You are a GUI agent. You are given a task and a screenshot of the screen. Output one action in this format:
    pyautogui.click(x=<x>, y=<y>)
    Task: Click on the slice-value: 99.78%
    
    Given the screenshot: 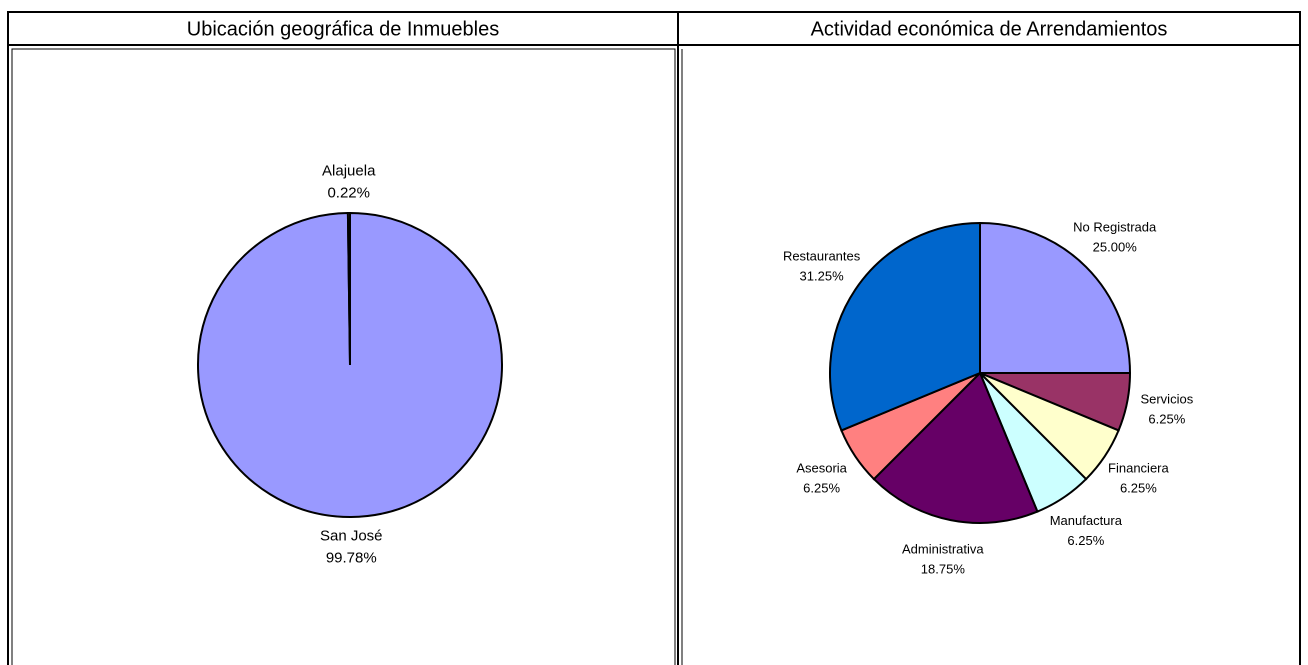 What is the action you would take?
    pyautogui.click(x=351, y=557)
    